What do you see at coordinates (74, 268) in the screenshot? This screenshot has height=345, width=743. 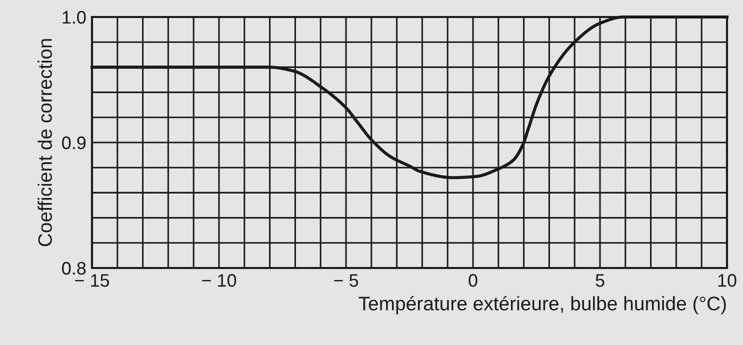 I see `y-tick-label: 0.8` at bounding box center [74, 268].